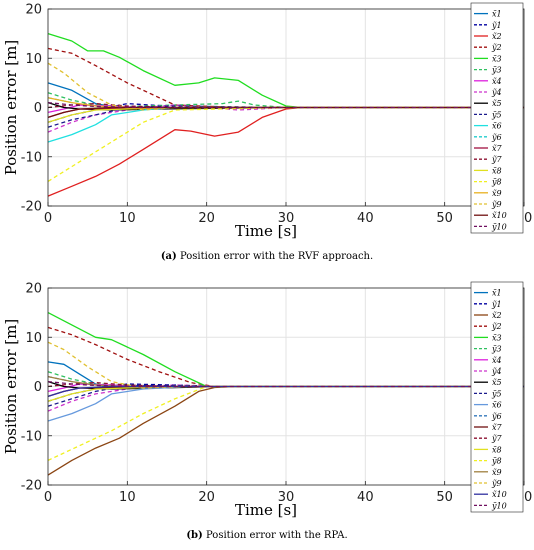 The height and width of the screenshot is (550, 534). I want to click on x-tick-label-b: 40, so click(365, 497).